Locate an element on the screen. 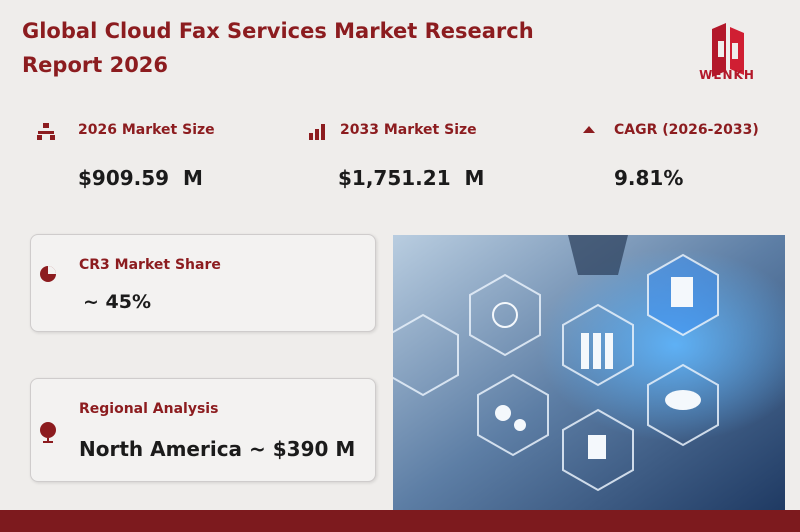 The image size is (800, 532). pie-icon is located at coordinates (48, 274).